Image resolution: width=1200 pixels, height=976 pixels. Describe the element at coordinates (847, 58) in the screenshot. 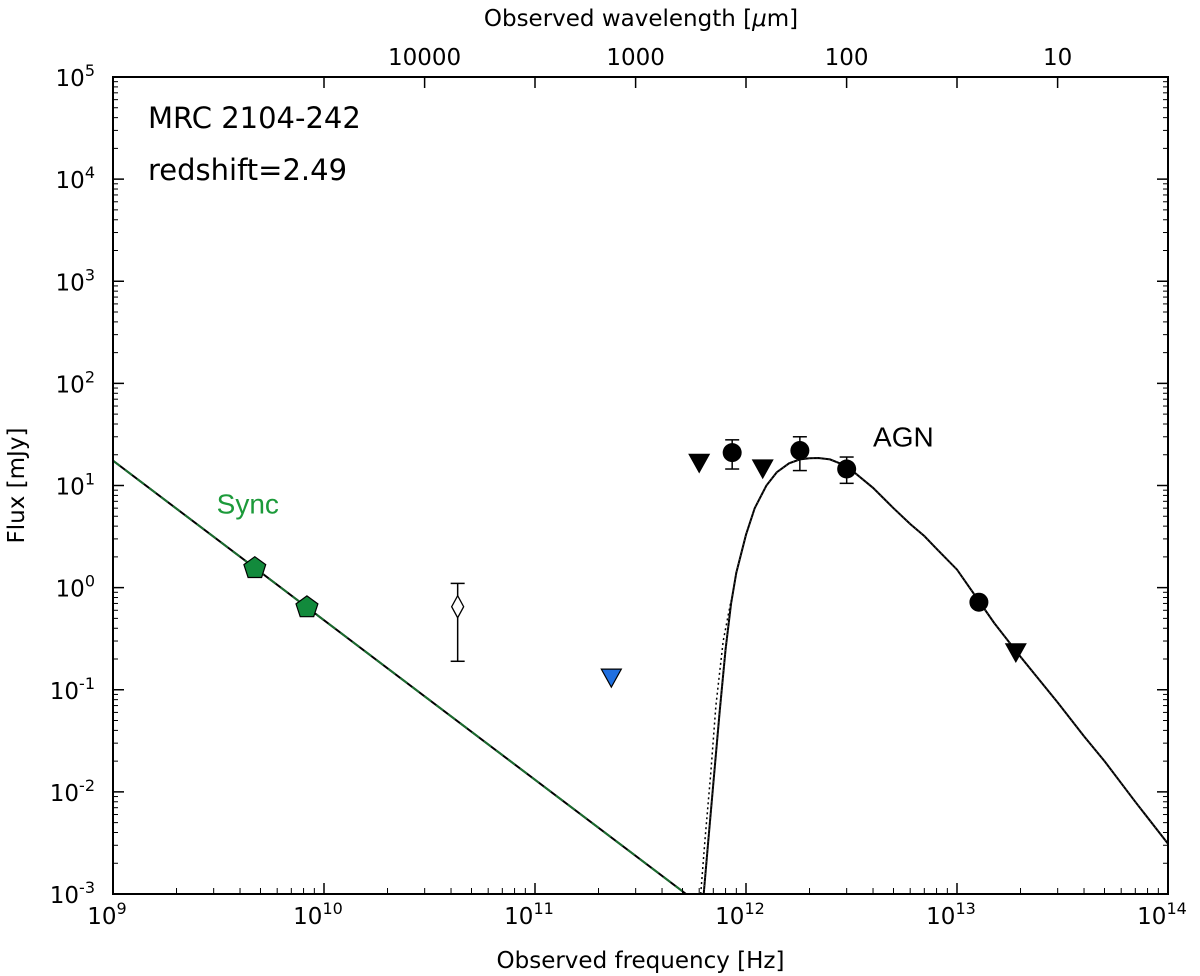

I see `top-tick-label: 100` at that location.